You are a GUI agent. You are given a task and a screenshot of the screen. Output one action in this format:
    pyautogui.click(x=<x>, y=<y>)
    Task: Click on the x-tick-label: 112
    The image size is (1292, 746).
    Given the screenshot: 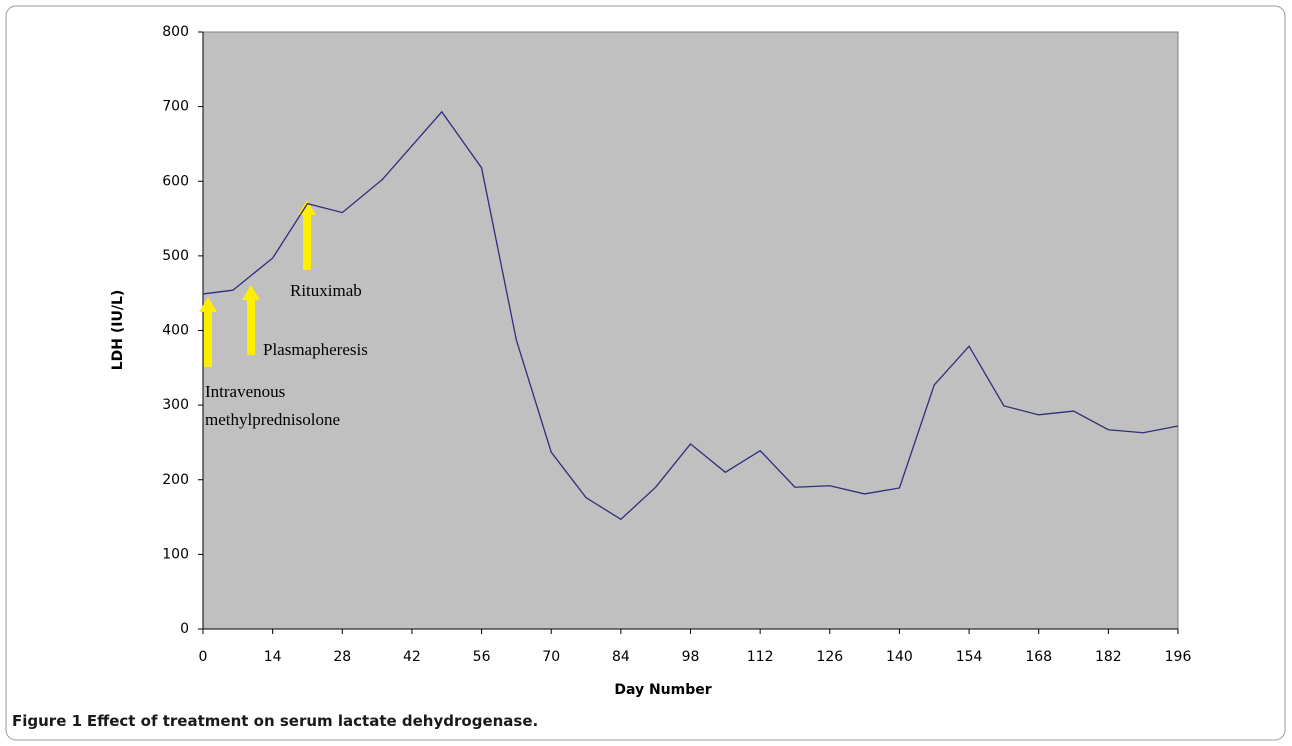 What is the action you would take?
    pyautogui.click(x=760, y=657)
    